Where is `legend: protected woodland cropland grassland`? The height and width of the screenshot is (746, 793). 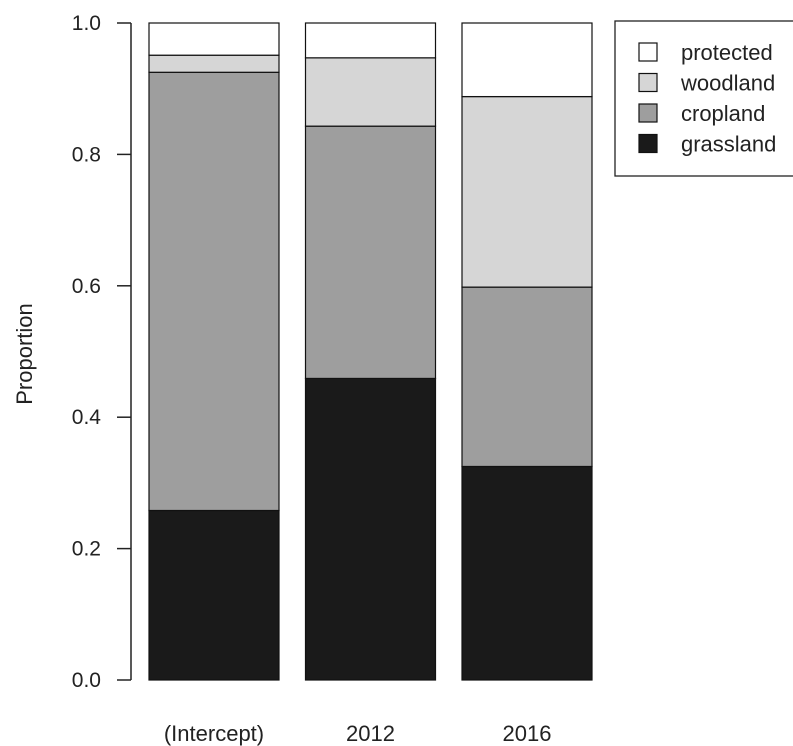
legend: protected woodland cropland grassland is located at coordinates (703, 98).